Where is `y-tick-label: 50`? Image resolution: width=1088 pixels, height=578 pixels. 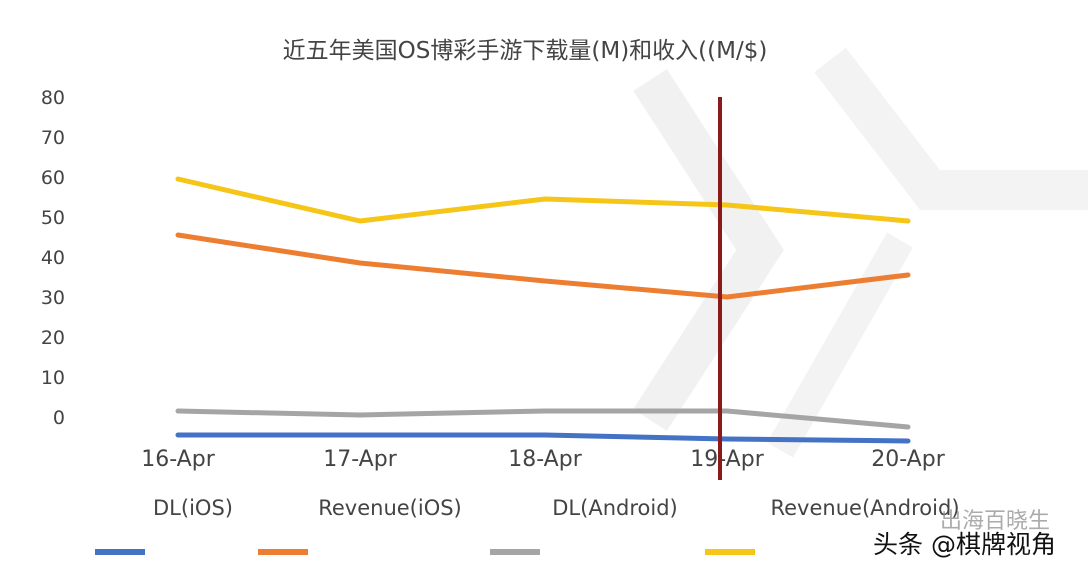 y-tick-label: 50 is located at coordinates (53, 218).